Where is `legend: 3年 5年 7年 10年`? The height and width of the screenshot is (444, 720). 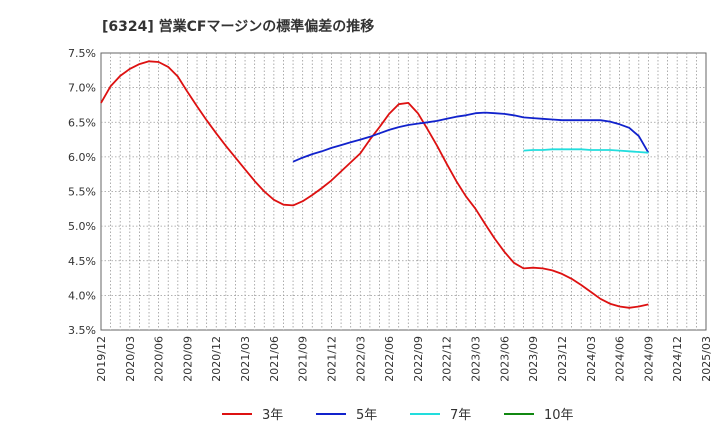 legend: 3年 5年 7年 10年 is located at coordinates (398, 415).